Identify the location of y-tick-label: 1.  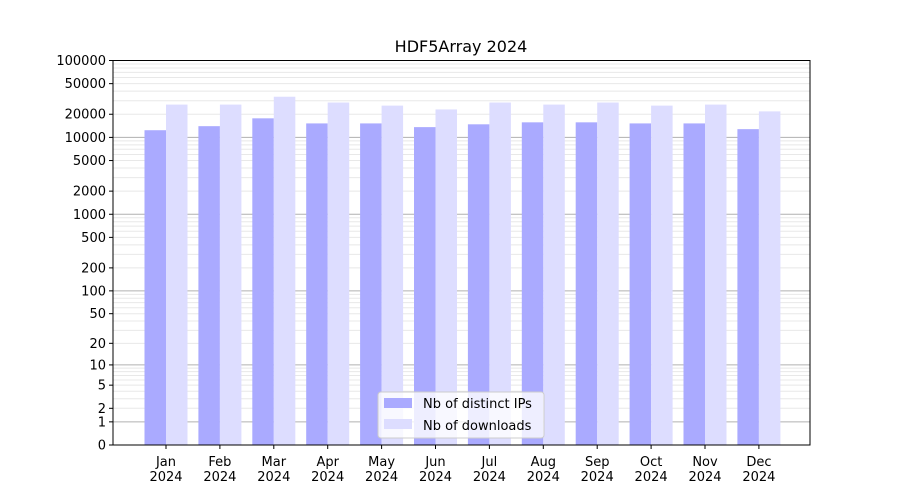
(102, 422).